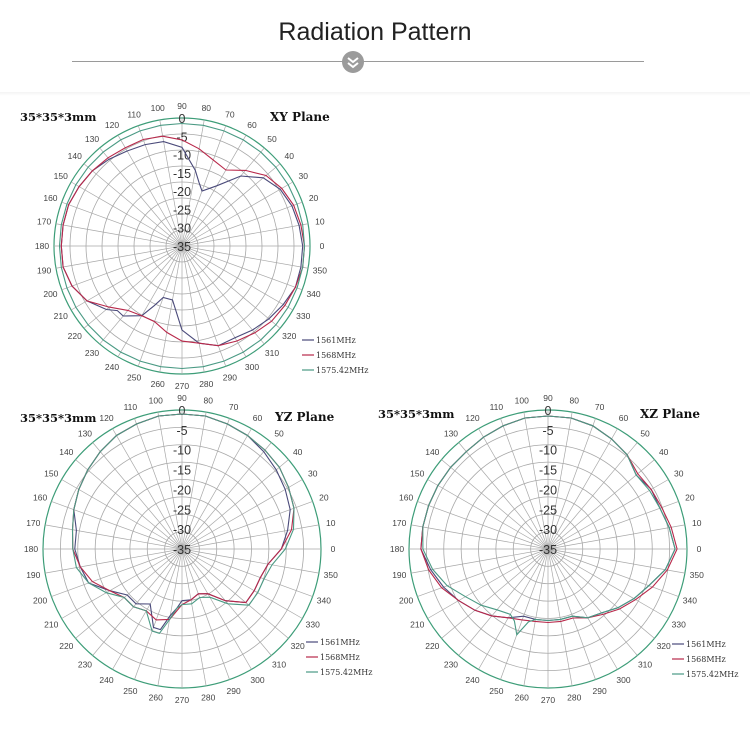  Describe the element at coordinates (156, 698) in the screenshot. I see `angle-tick-label: 260` at that location.